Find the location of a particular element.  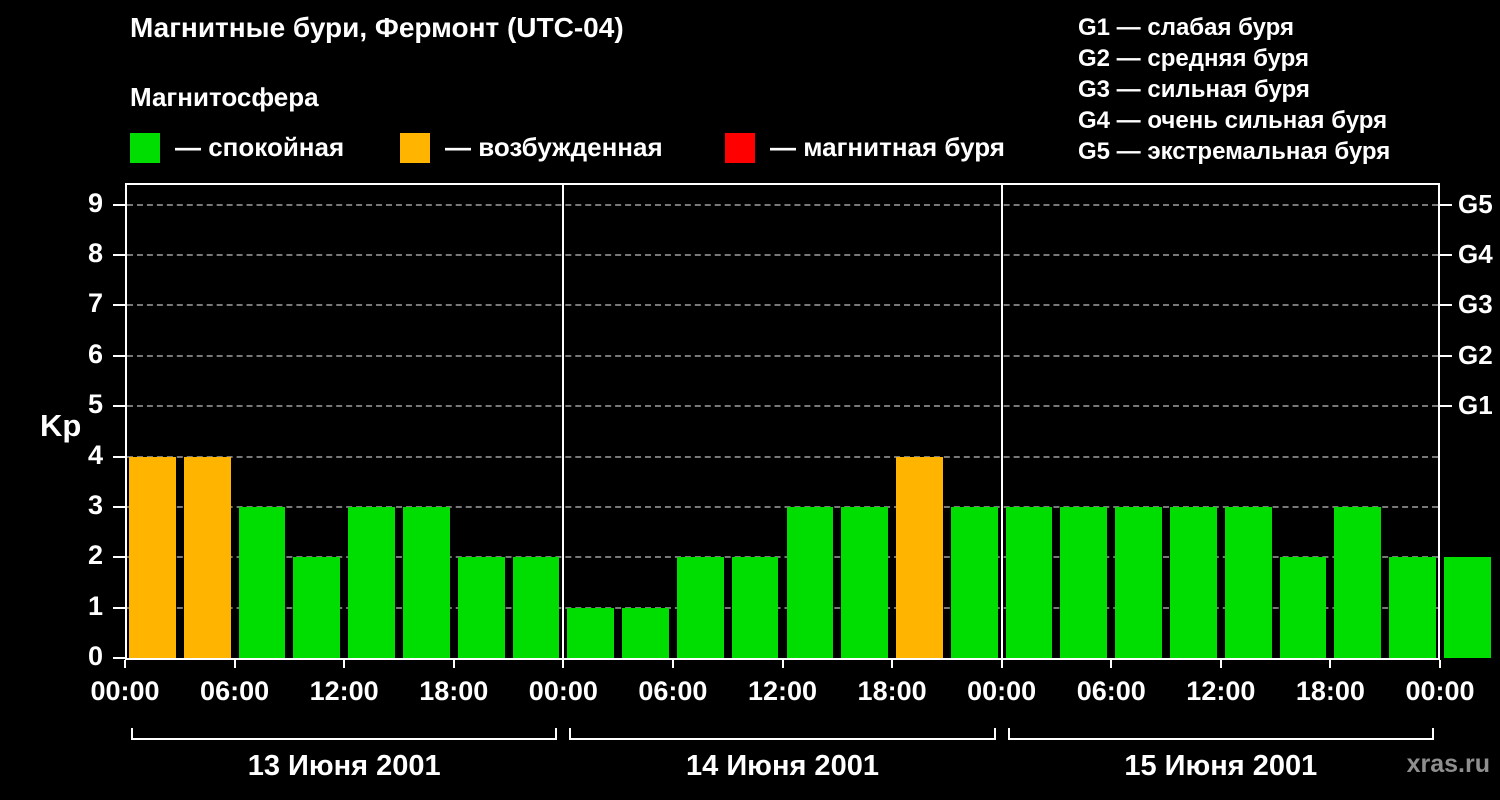

day-label: 14 Июня 2001 is located at coordinates (782, 766).